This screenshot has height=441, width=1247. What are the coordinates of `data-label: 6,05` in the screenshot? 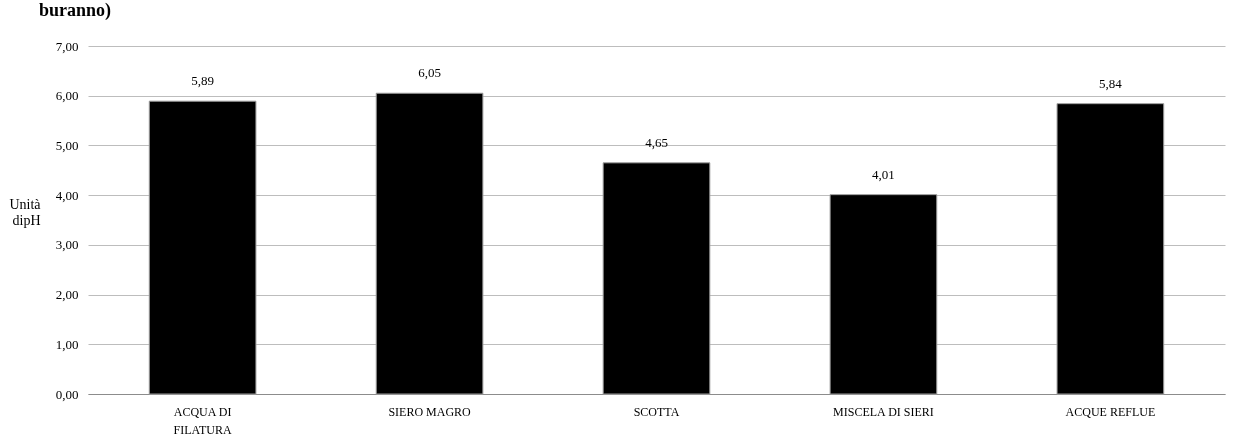 It's located at (429, 73).